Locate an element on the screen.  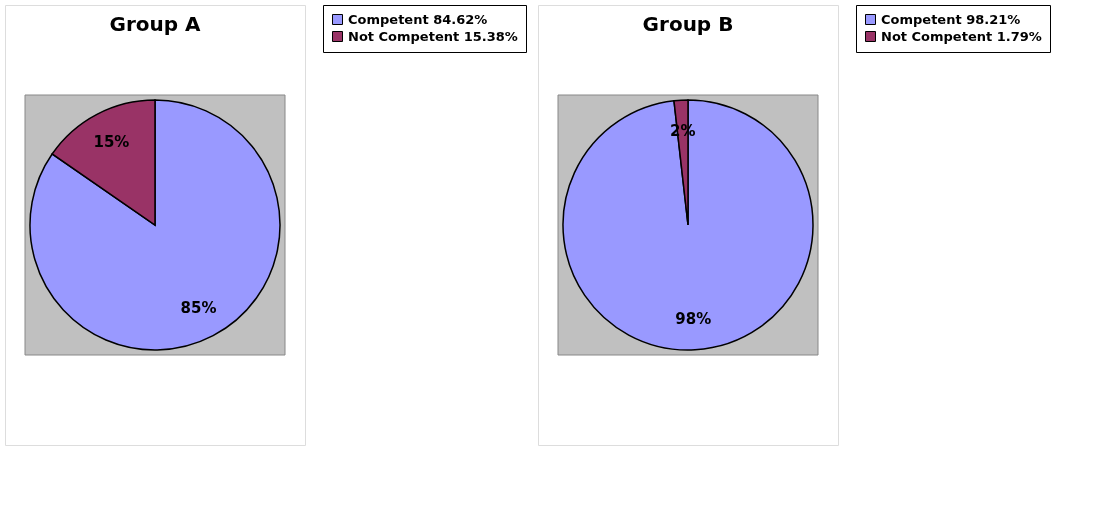
data-label: 15% is located at coordinates (111, 141).